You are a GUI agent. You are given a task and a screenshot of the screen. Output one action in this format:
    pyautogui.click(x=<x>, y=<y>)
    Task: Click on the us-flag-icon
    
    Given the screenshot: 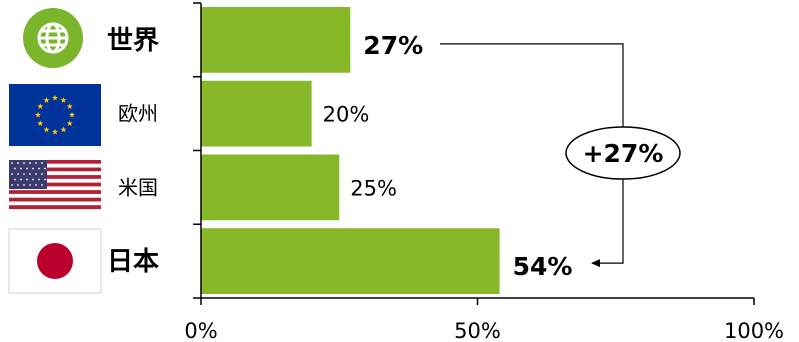 What is the action you would take?
    pyautogui.click(x=55, y=185)
    